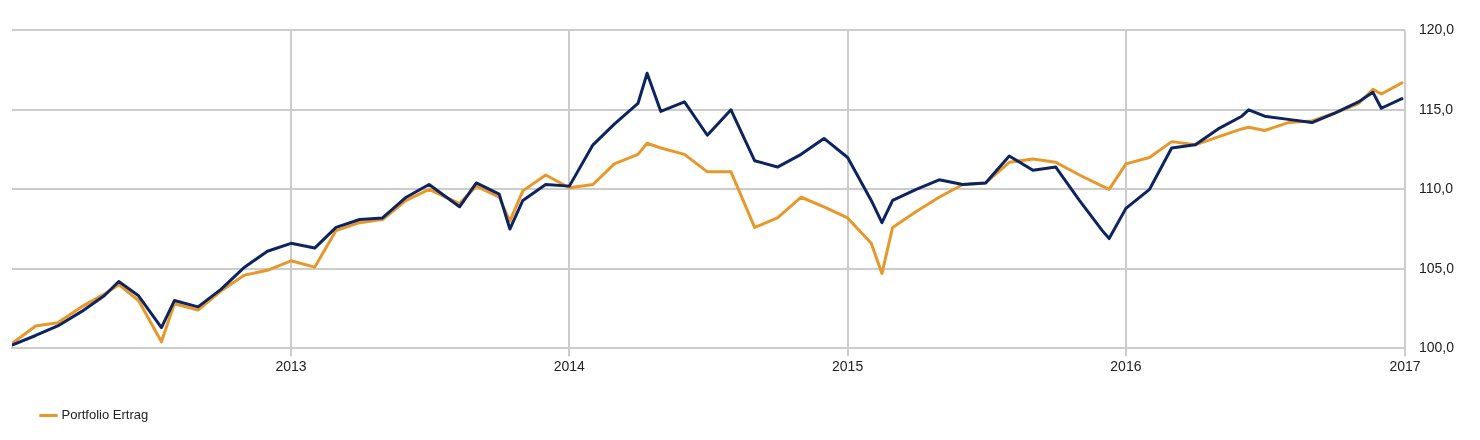  What do you see at coordinates (291, 366) in the screenshot?
I see `x-tick-label: 2013` at bounding box center [291, 366].